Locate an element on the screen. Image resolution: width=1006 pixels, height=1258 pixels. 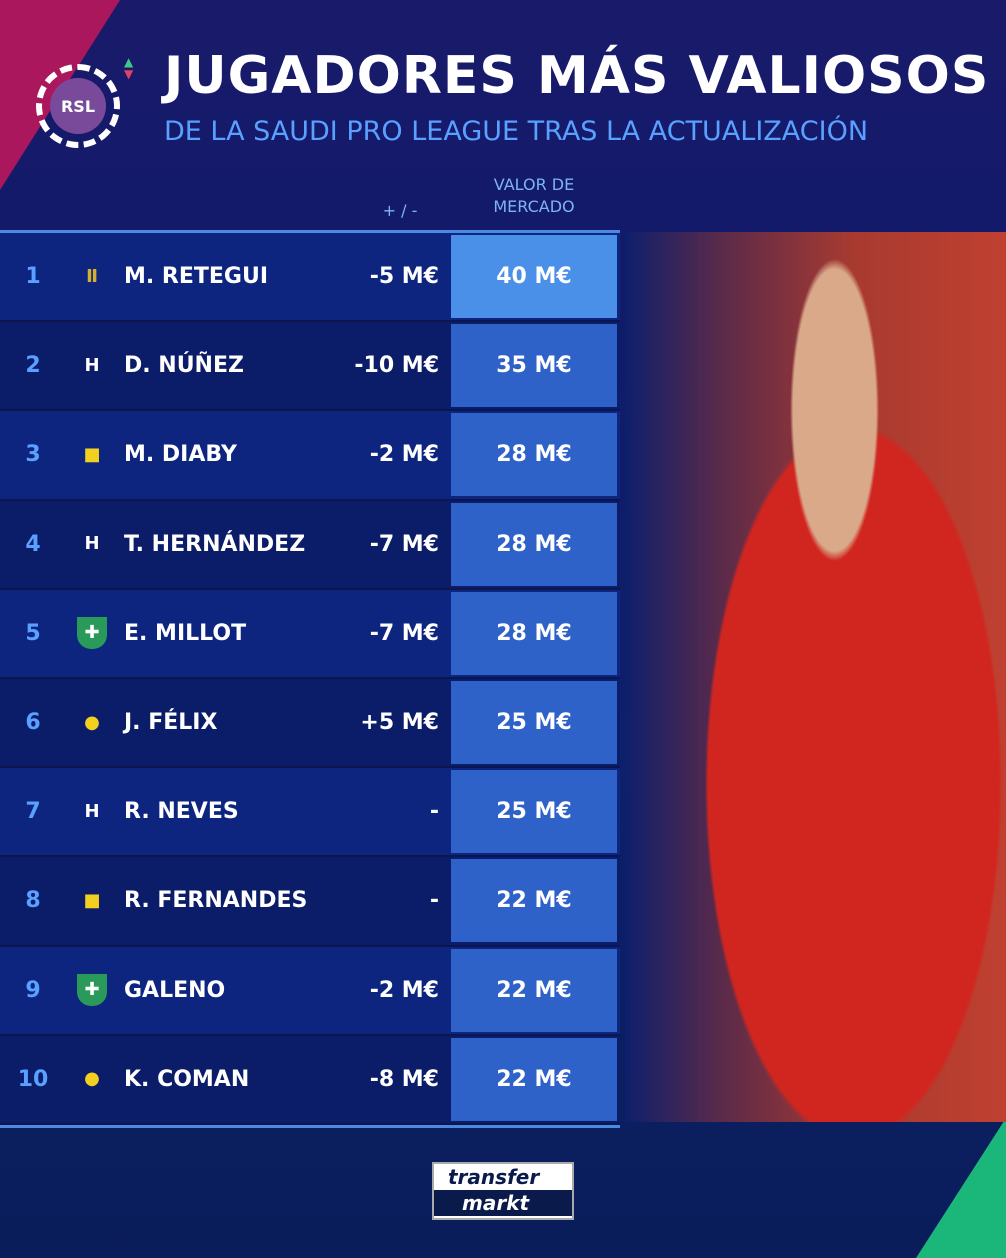
change-column-header: + / - is located at coordinates (400, 210).